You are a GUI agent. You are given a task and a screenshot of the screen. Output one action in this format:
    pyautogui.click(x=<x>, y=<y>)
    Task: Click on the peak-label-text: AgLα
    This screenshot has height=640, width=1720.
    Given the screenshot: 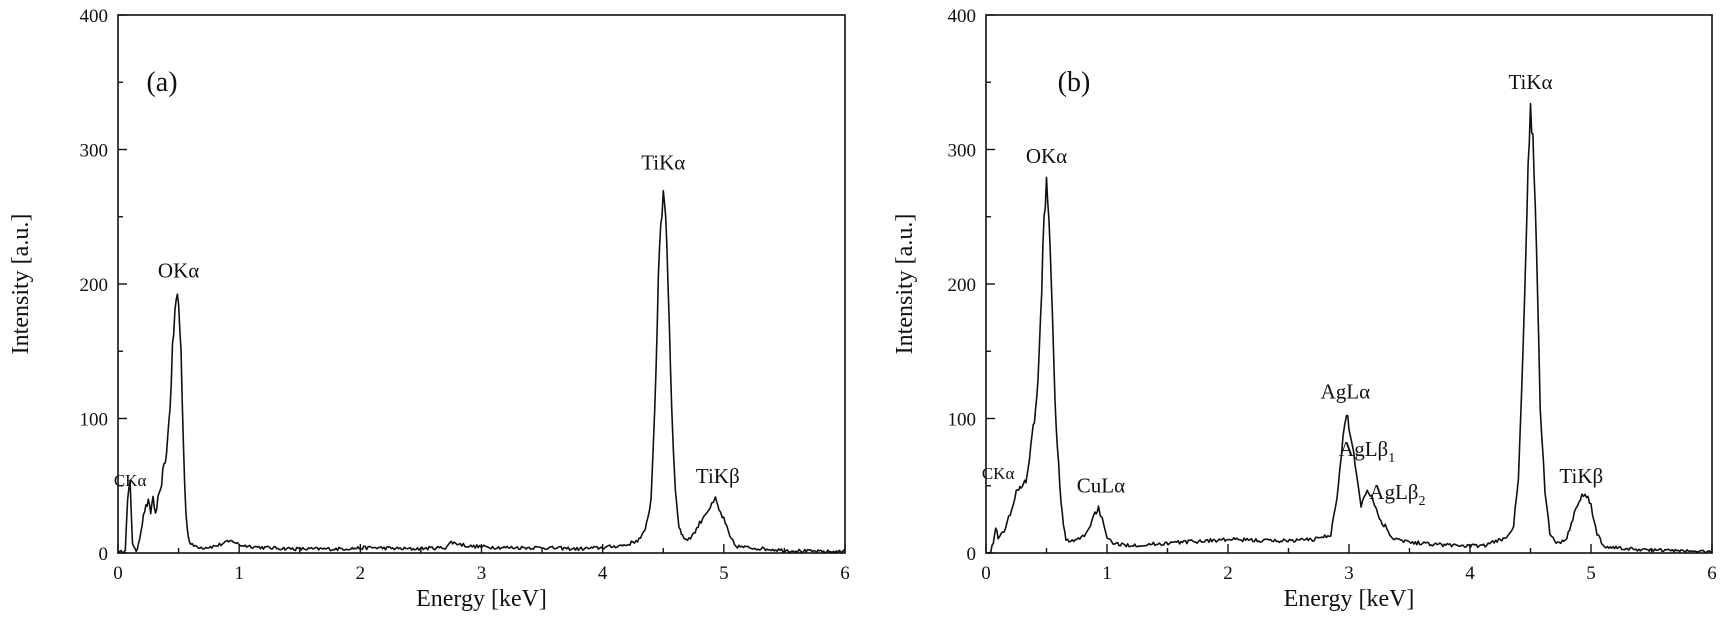 What is the action you would take?
    pyautogui.click(x=1346, y=391)
    